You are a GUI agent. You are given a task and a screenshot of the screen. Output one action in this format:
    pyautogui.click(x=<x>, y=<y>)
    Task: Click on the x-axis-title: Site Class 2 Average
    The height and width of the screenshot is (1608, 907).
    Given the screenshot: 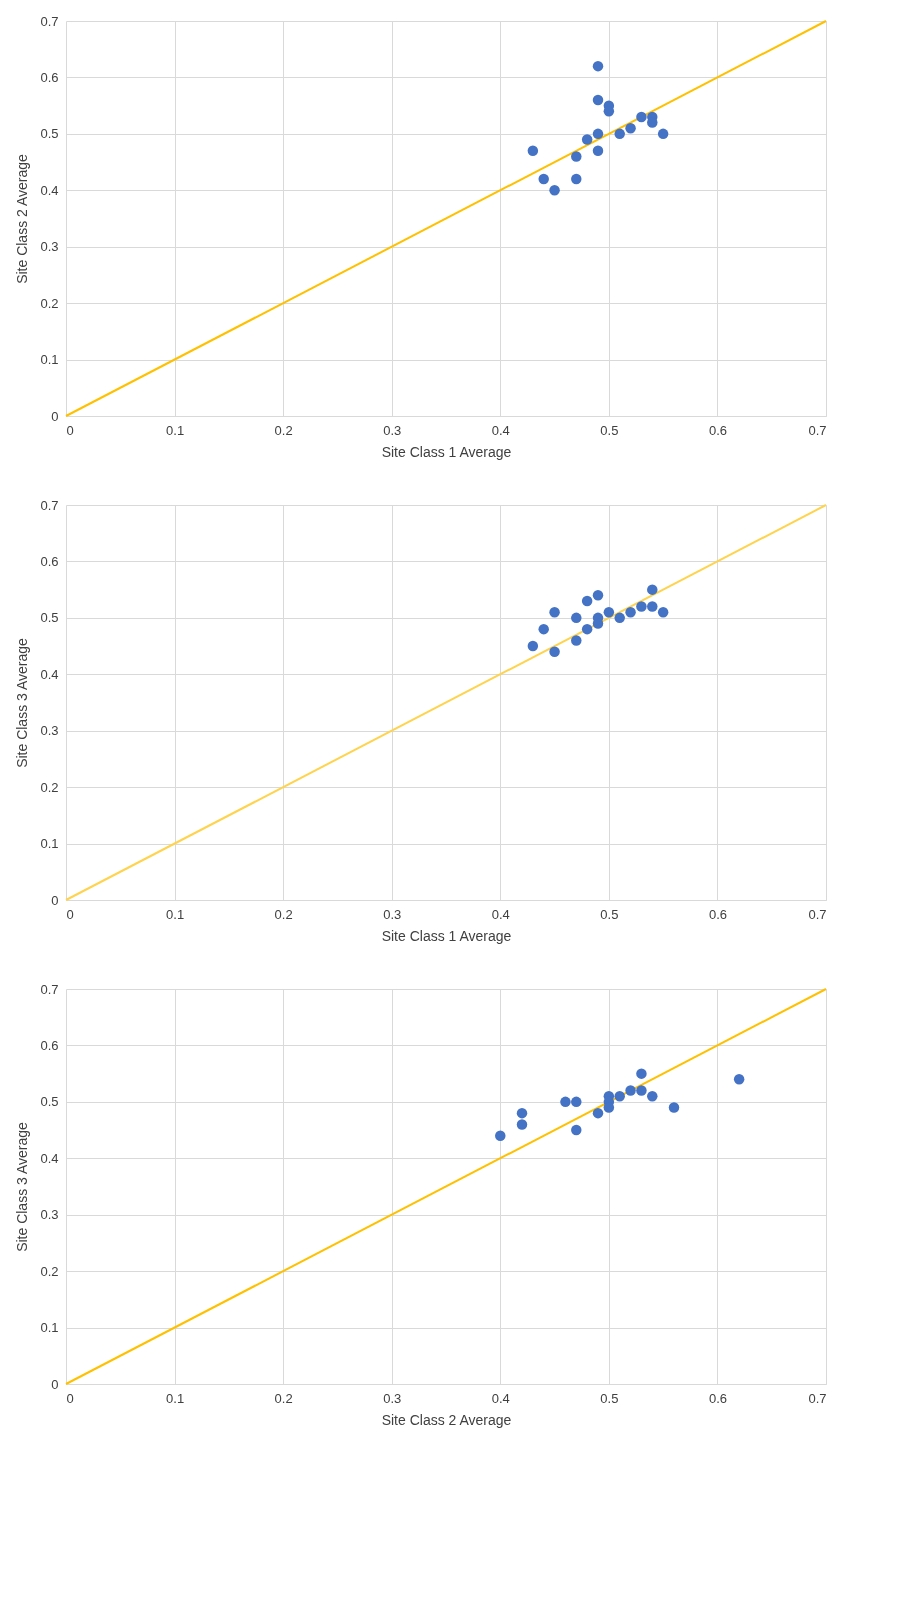 What is the action you would take?
    pyautogui.click(x=446, y=1419)
    